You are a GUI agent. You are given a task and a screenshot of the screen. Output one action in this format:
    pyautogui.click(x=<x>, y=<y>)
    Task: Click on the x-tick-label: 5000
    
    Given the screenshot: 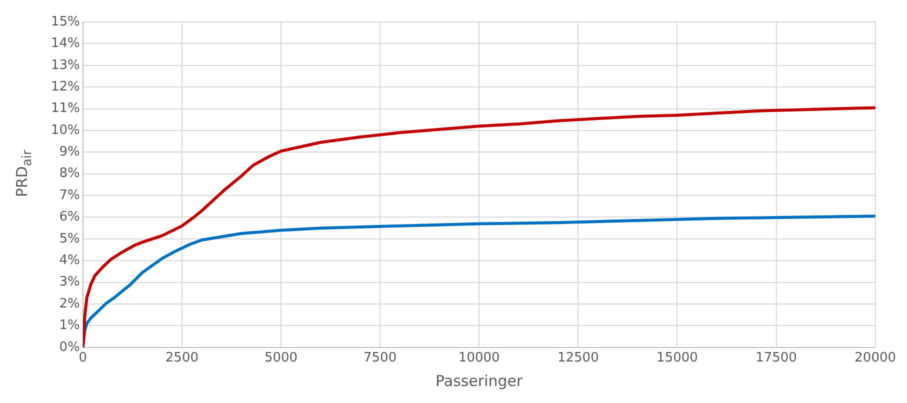 What is the action you would take?
    pyautogui.click(x=281, y=358)
    